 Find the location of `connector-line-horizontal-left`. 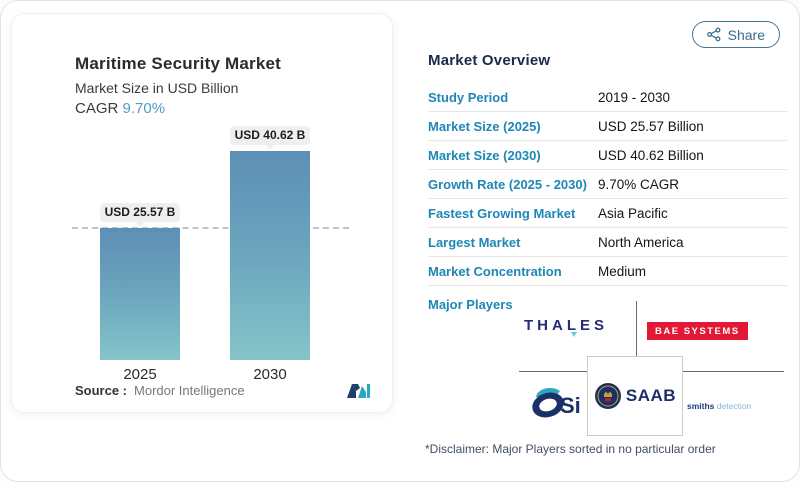

connector-line-horizontal-left is located at coordinates (553, 371).